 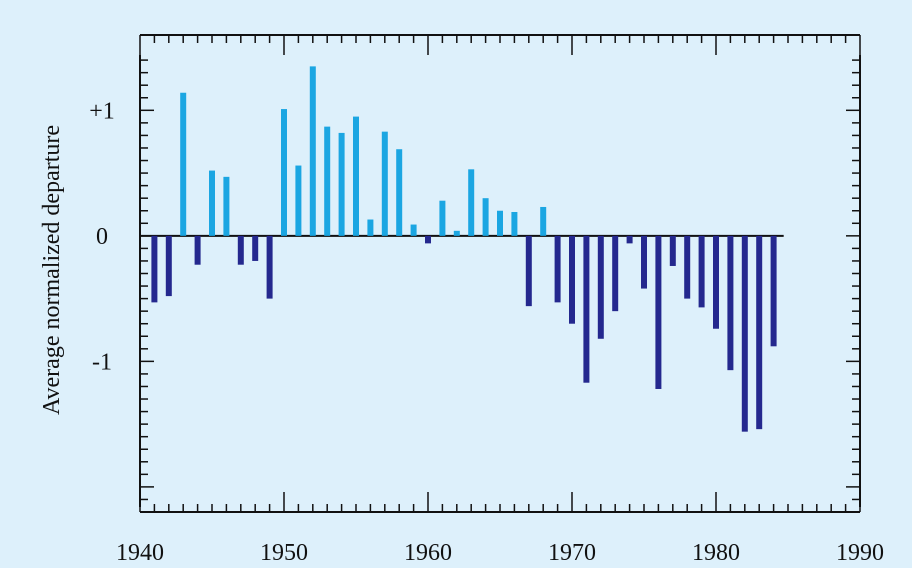 What do you see at coordinates (428, 553) in the screenshot?
I see `x-tick-label: 1960` at bounding box center [428, 553].